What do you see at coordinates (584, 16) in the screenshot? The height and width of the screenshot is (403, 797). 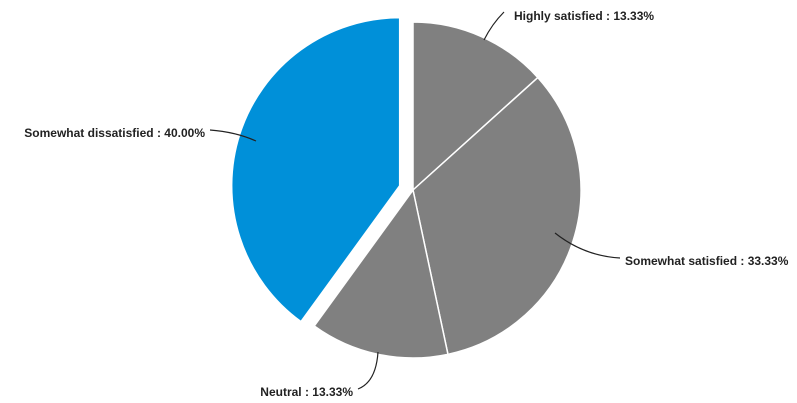 I see `data-label-highly-satisfied: Highly satisfied : 13.33%` at bounding box center [584, 16].